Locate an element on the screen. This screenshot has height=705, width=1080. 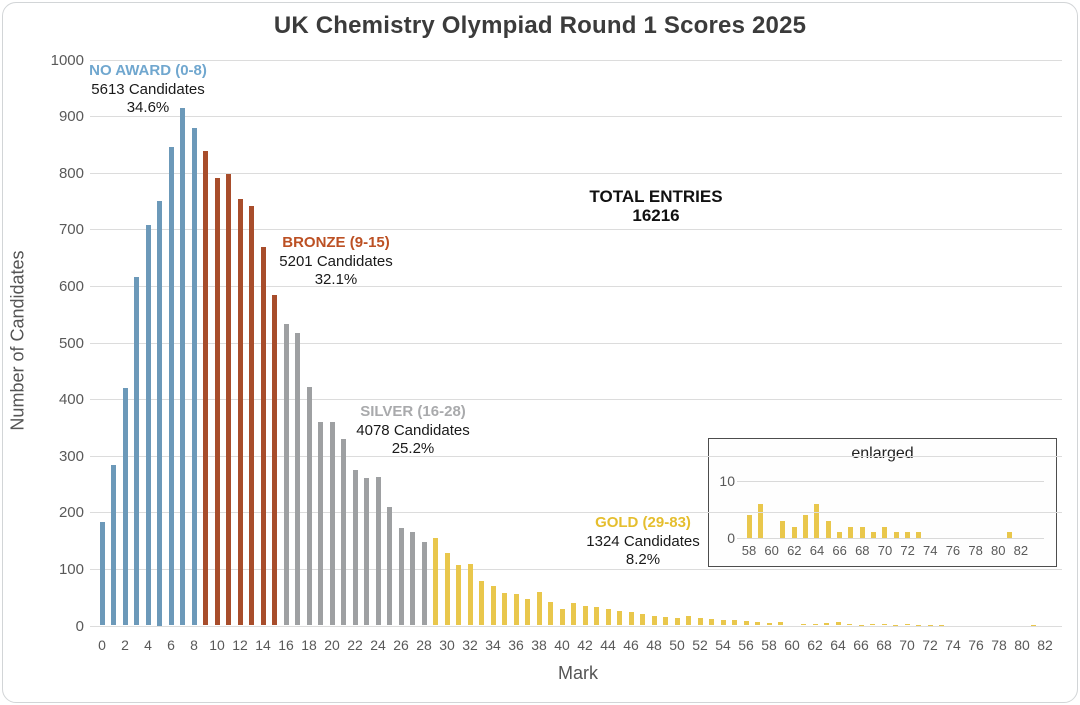
x-tick-label-34: 34 is located at coordinates (493, 645).